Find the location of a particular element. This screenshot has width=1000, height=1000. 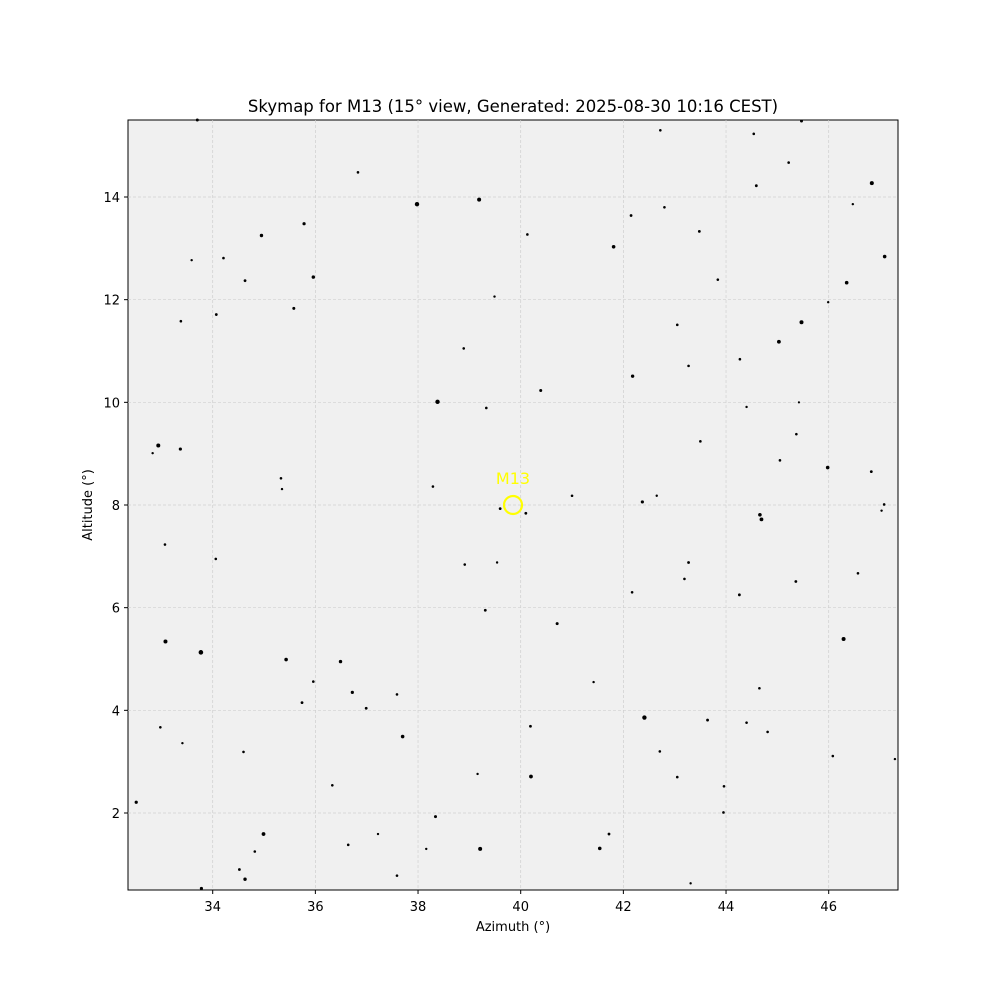

x-axis-ticks: 34 36 38 40 42 44 46 is located at coordinates (520, 902).